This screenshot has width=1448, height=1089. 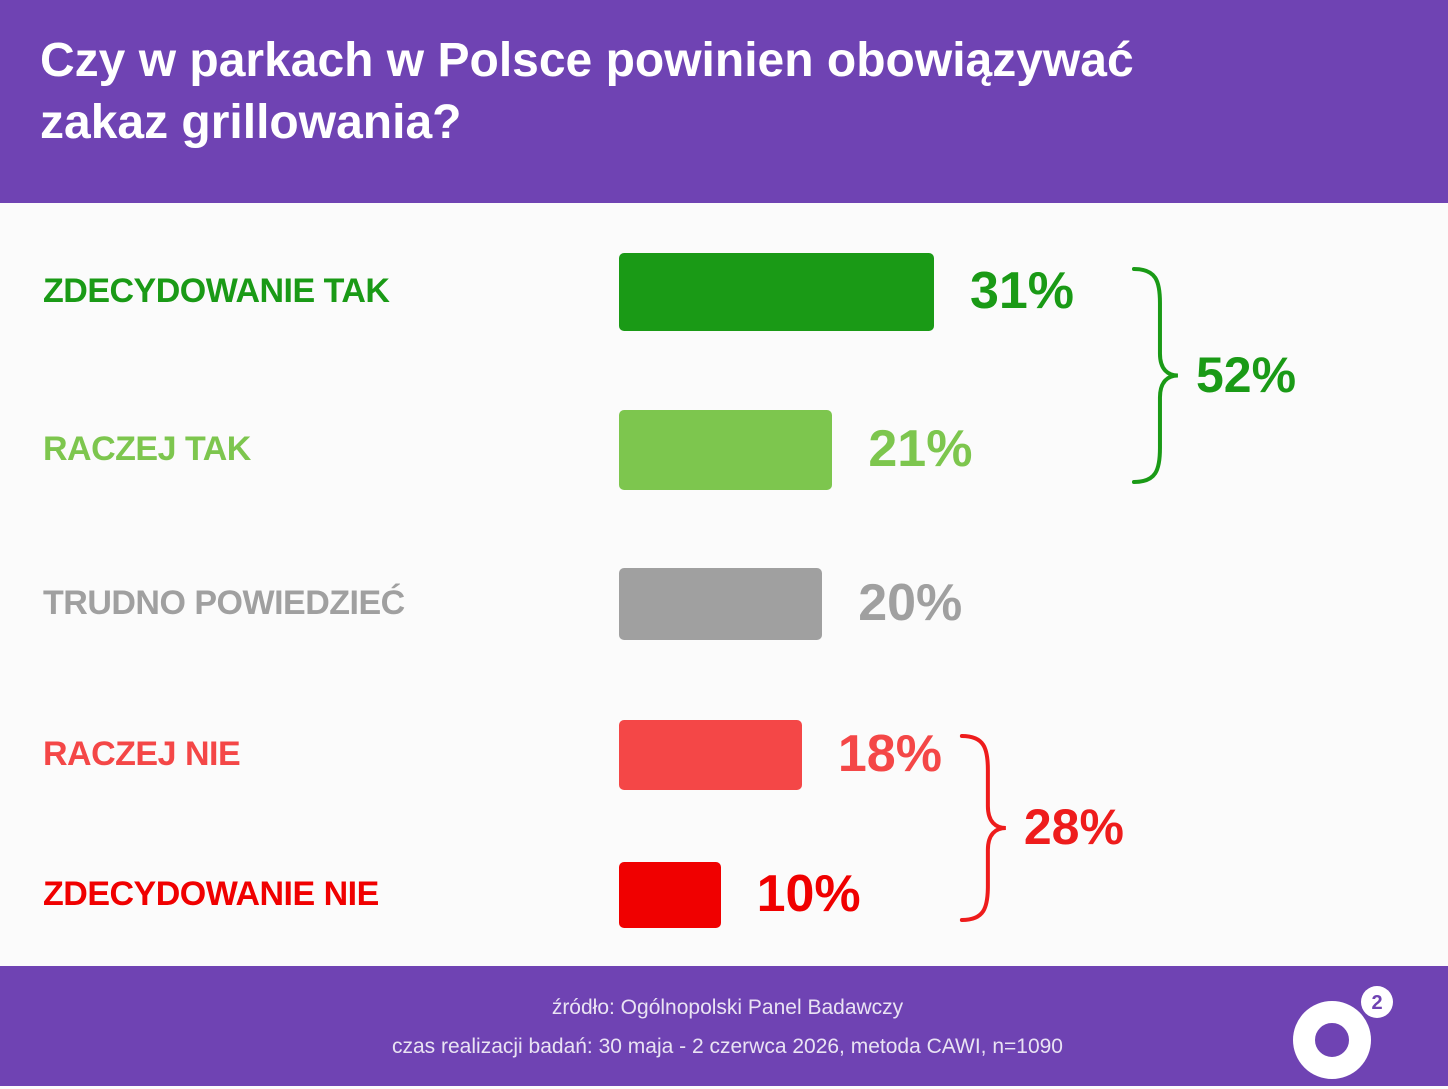 What do you see at coordinates (727, 1007) in the screenshot?
I see `source-text: źródło: Ogólnopolski Panel Badawczy` at bounding box center [727, 1007].